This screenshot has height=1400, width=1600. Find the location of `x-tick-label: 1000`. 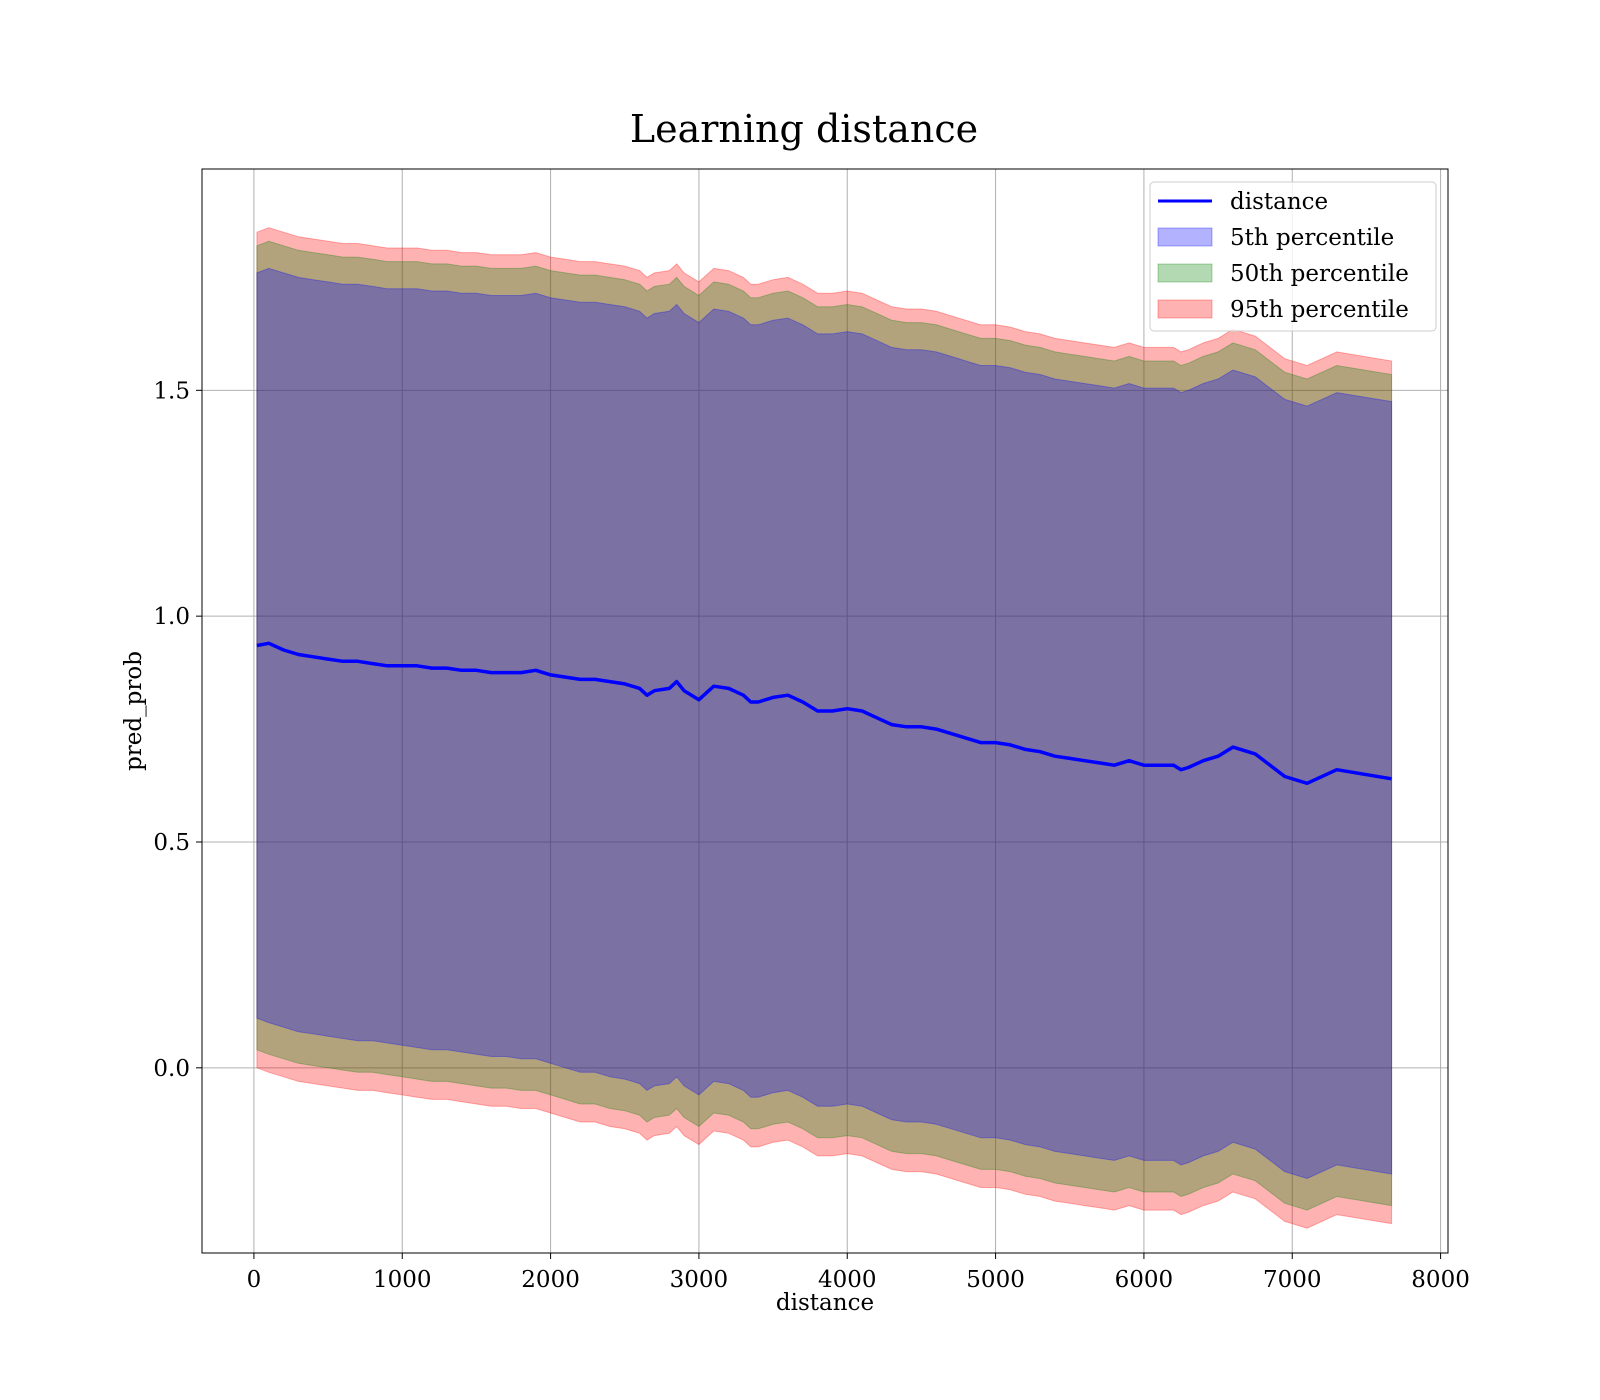

x-tick-label: 1000 is located at coordinates (402, 1280).